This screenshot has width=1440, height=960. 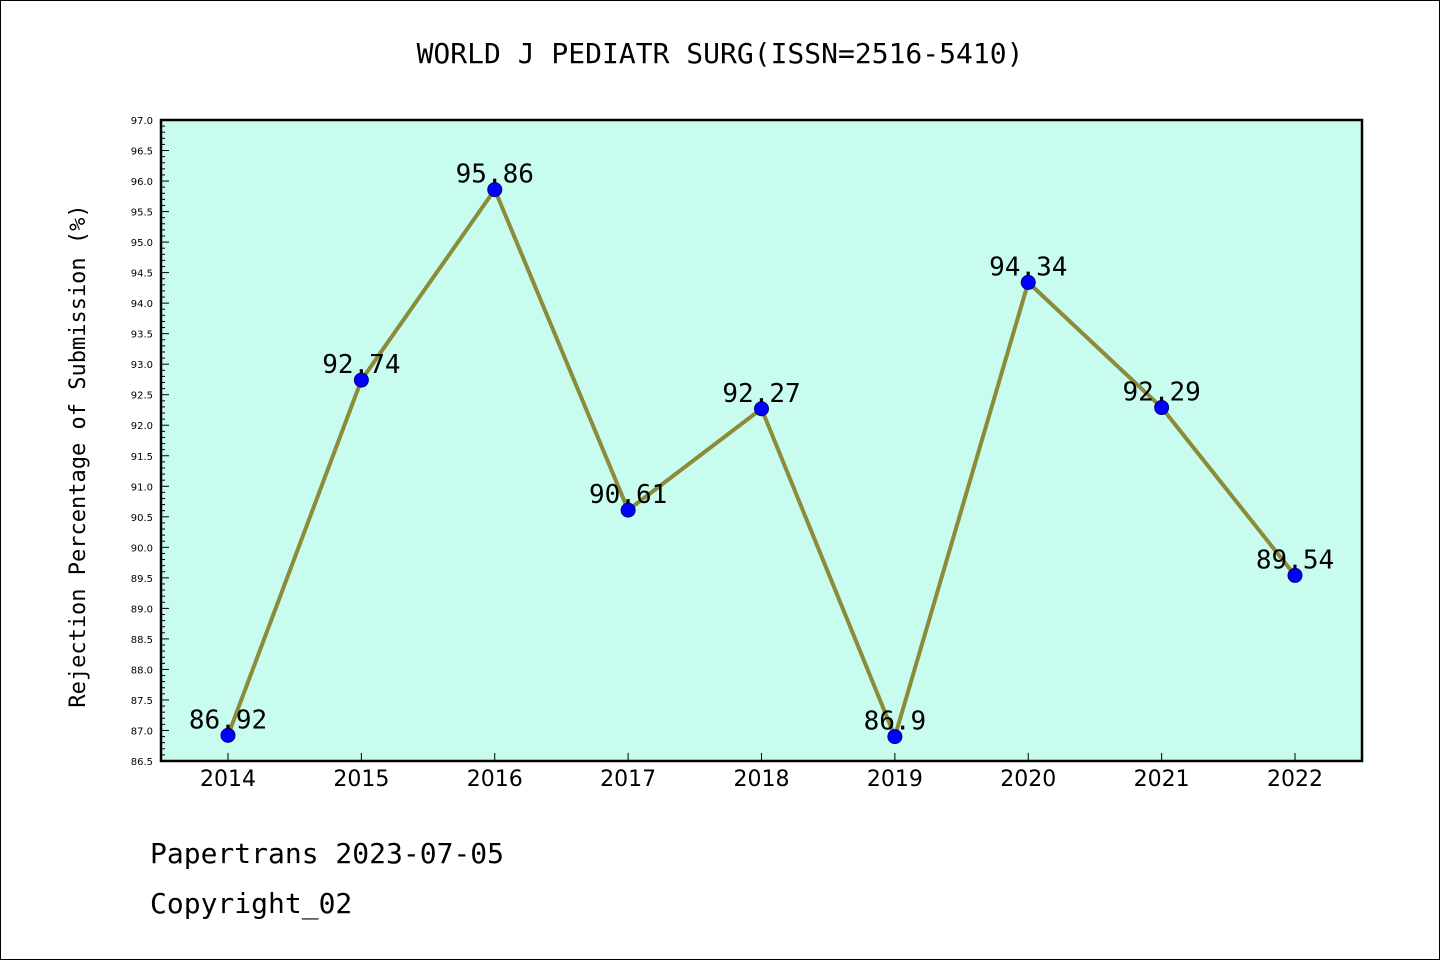 I want to click on y-tick-label: 88.5, so click(x=142, y=640).